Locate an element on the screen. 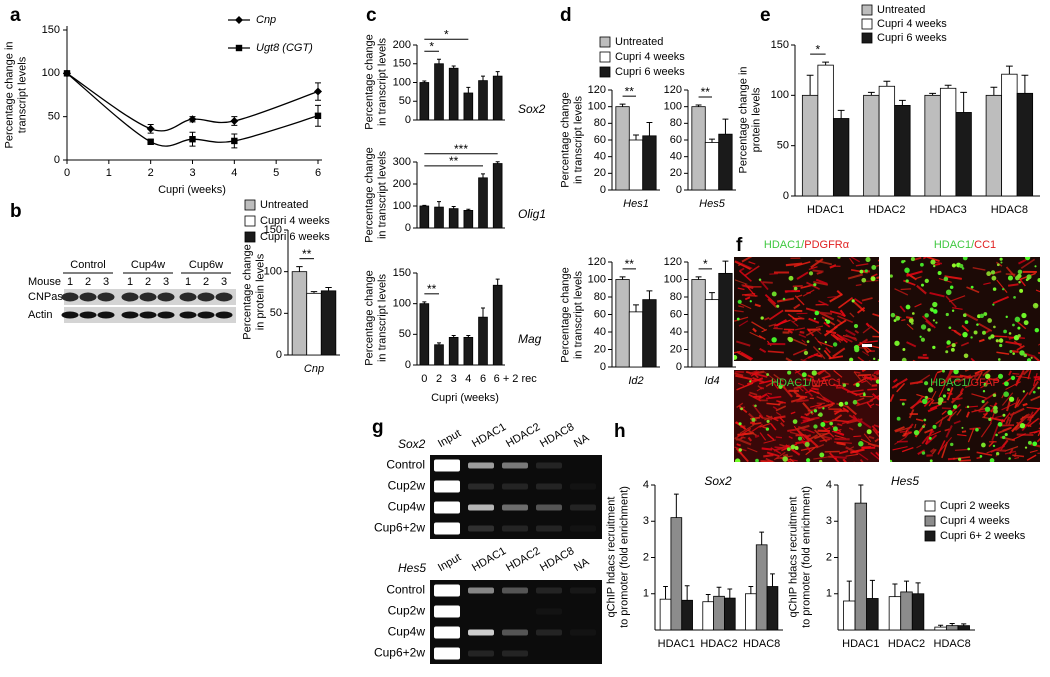  legend-swatch is located at coordinates (867, 38).